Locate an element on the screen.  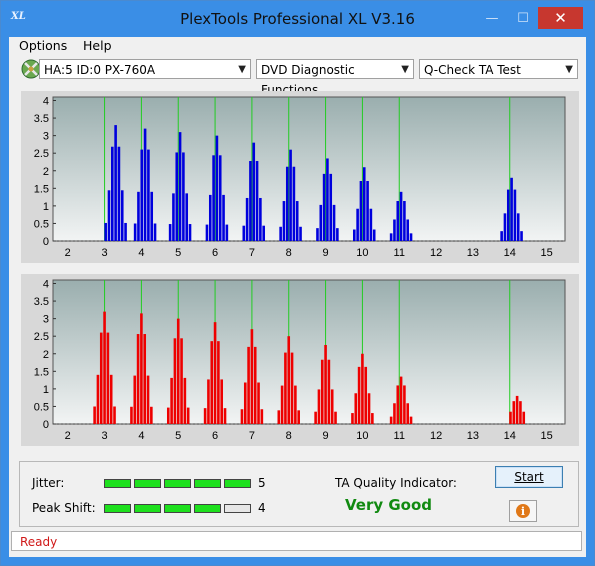
function-select: DVD Diagnostic Functions ▼ is located at coordinates (335, 78).